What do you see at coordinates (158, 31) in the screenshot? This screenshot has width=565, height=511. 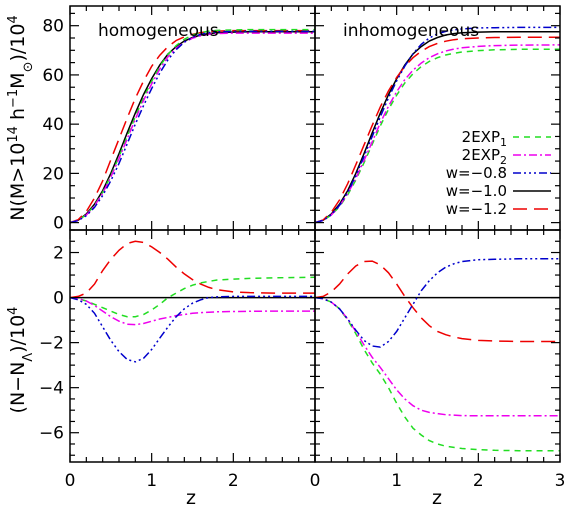 I see `panel-label: homogeneous` at bounding box center [158, 31].